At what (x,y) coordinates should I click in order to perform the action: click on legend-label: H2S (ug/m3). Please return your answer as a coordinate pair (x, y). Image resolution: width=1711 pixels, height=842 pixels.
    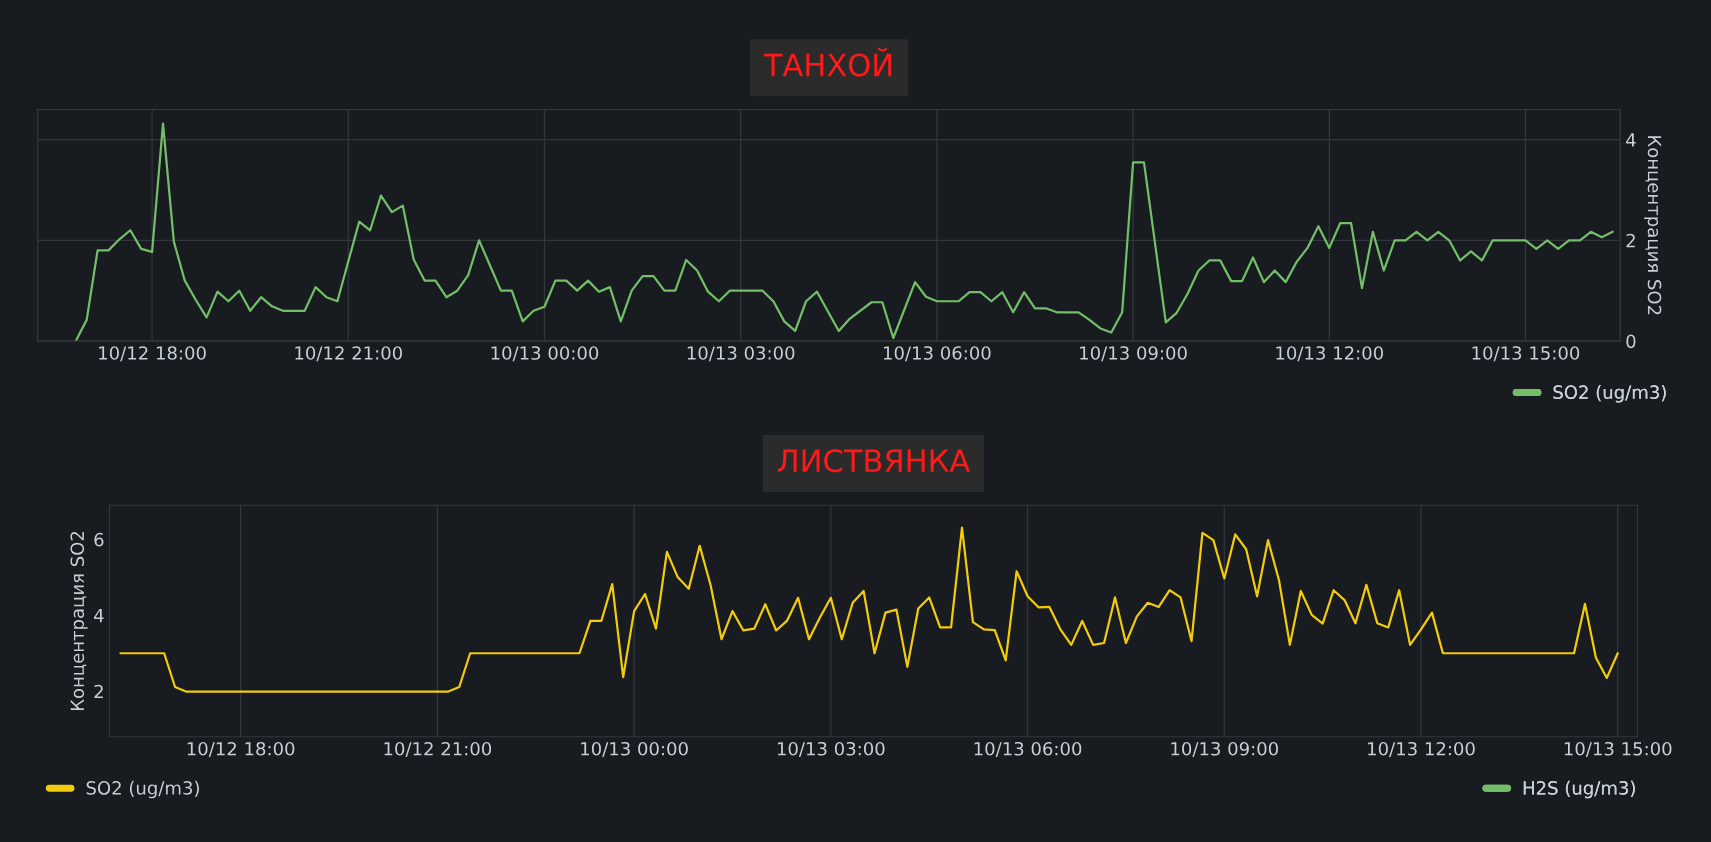
    Looking at the image, I should click on (1579, 789).